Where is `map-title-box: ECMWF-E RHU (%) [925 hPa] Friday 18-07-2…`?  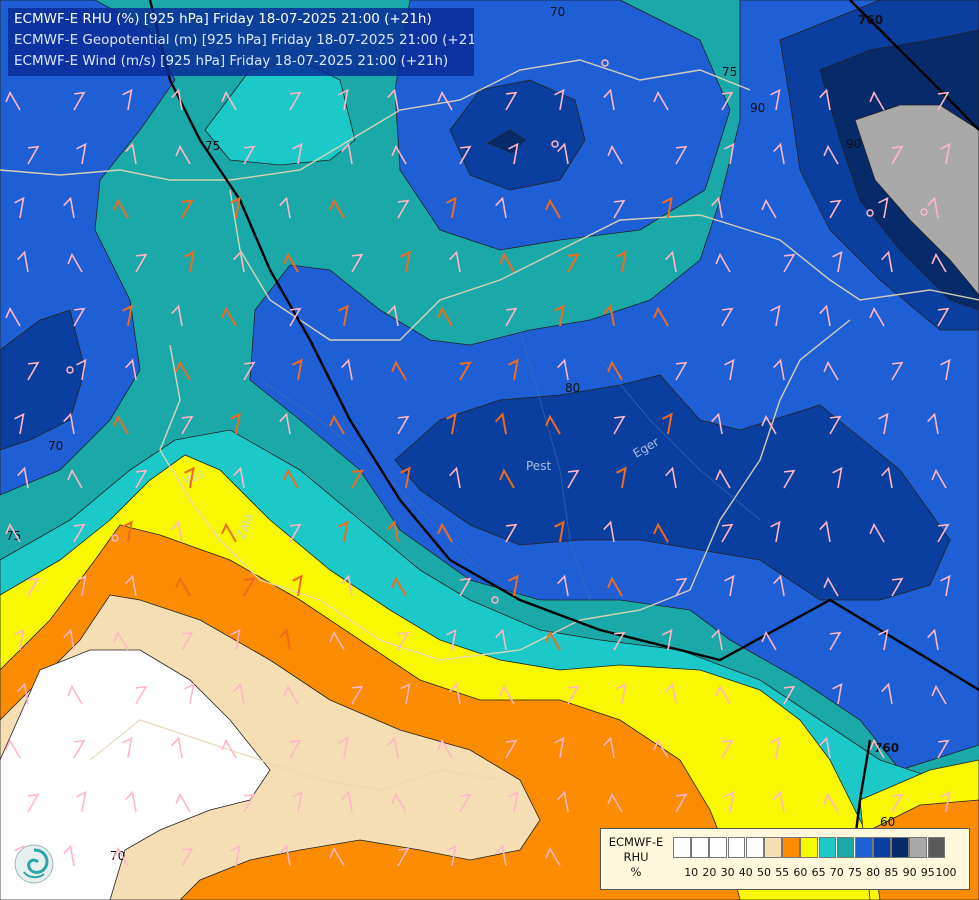
map-title-box: ECMWF-E RHU (%) [925 hPa] Friday 18-07-2… is located at coordinates (241, 42).